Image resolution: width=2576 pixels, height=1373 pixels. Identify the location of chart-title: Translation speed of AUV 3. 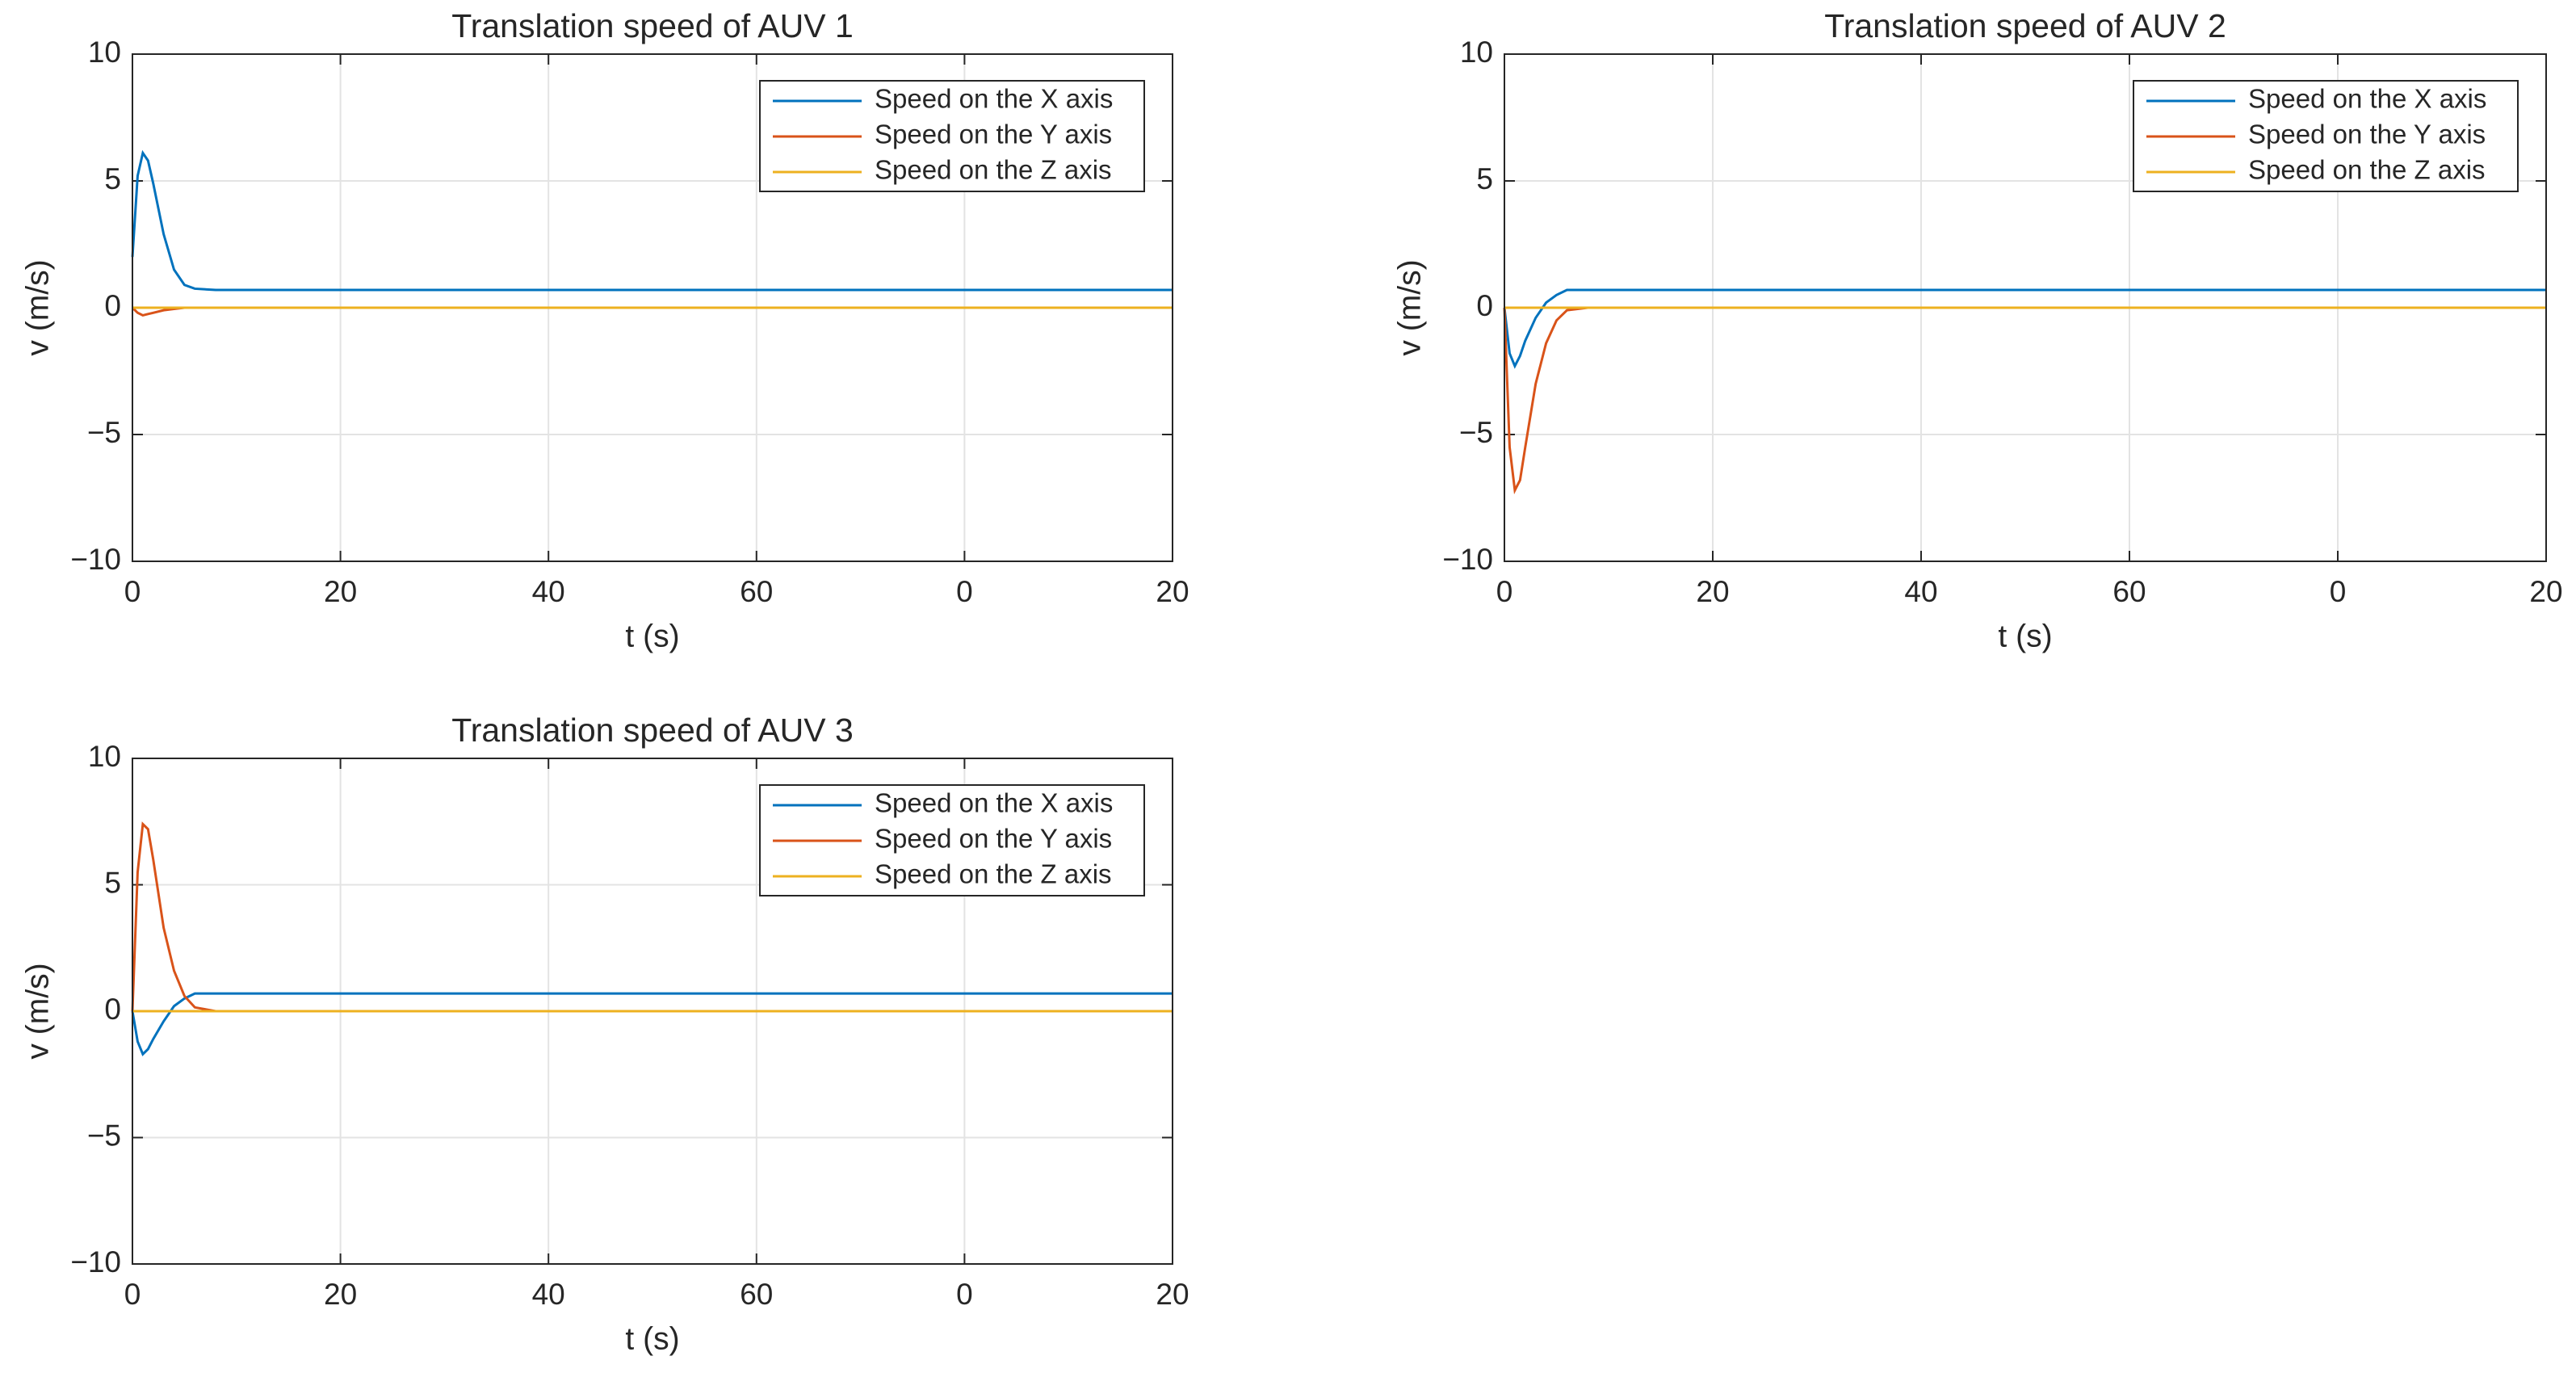
(652, 730).